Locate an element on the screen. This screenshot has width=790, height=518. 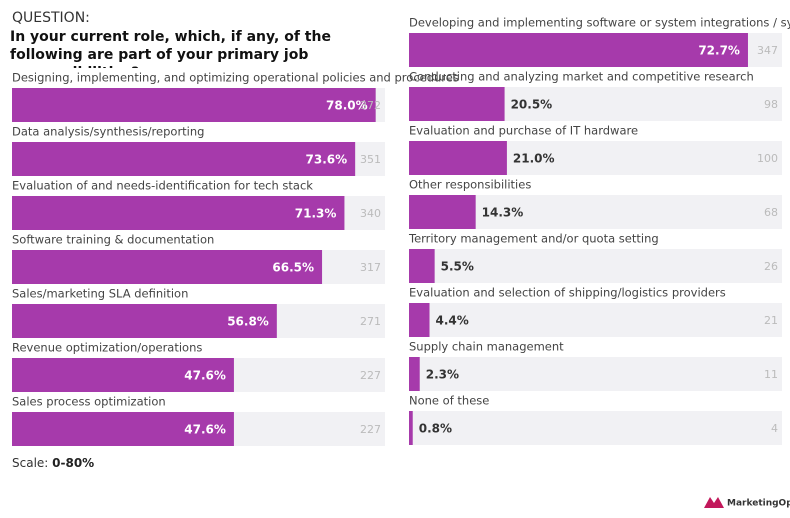
value-label: 0.8% is located at coordinates (435, 429).